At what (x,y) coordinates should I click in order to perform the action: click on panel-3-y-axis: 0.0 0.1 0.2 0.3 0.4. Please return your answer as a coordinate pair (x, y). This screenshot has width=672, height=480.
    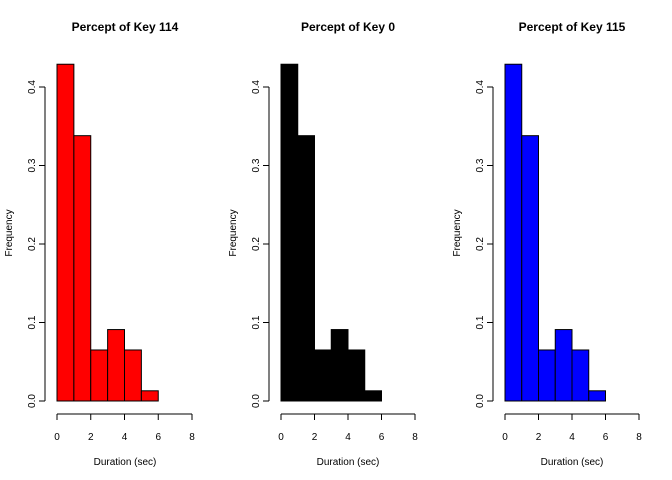
    Looking at the image, I should click on (484, 244).